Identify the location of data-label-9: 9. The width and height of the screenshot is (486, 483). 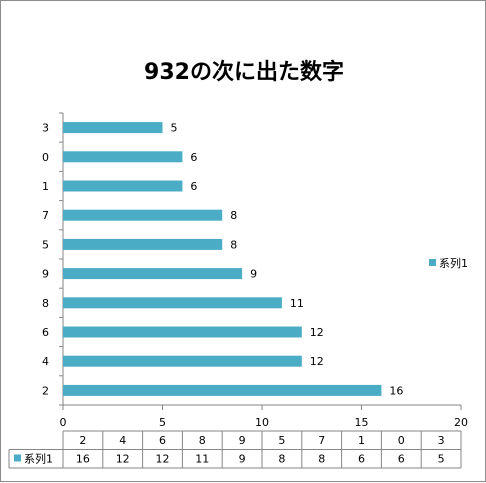
(253, 274).